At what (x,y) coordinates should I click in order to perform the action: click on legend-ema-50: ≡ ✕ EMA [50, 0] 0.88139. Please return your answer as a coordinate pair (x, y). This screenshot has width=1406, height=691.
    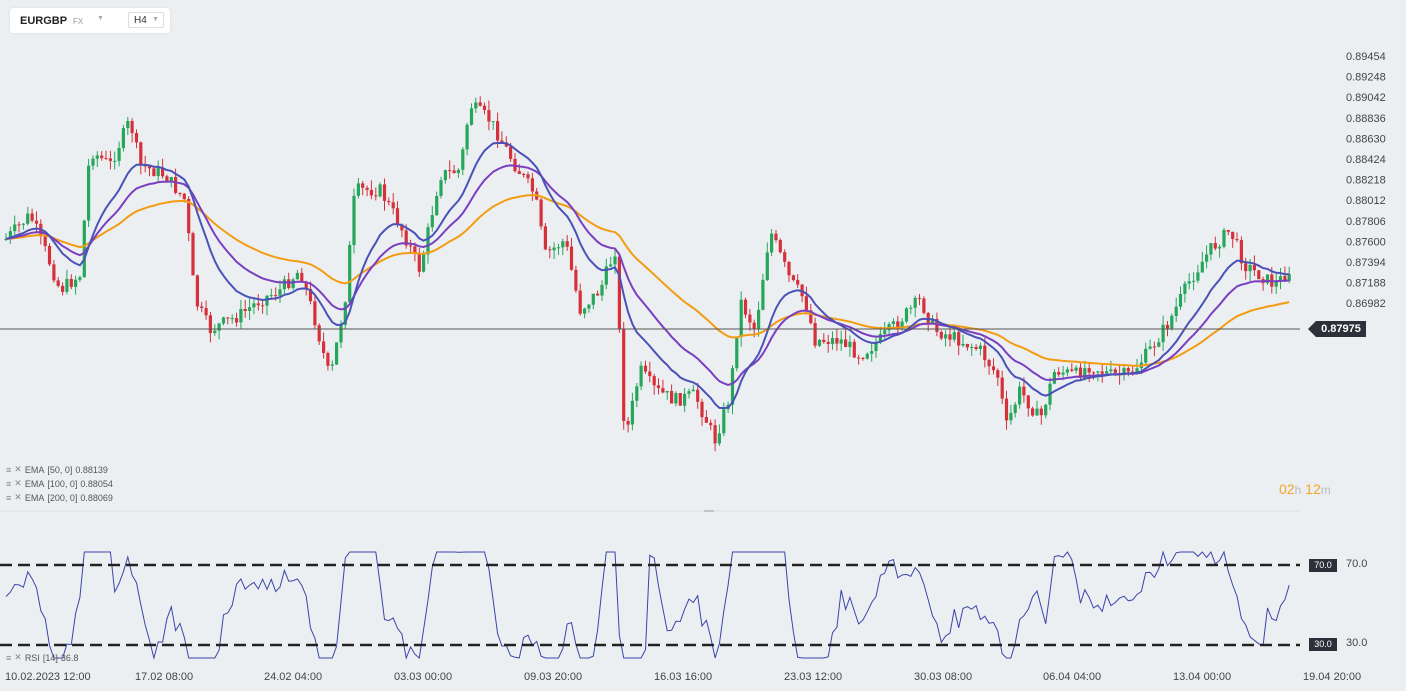
    Looking at the image, I should click on (57, 469).